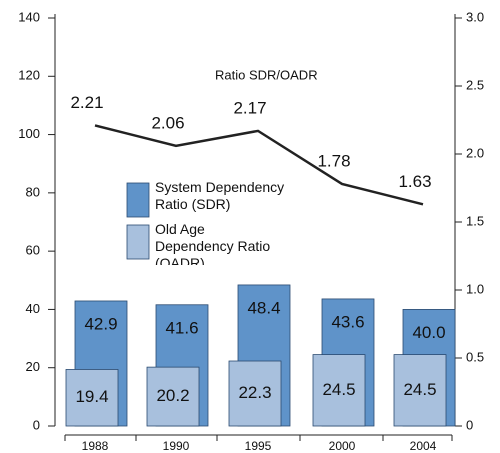 The width and height of the screenshot is (500, 453). Describe the element at coordinates (176, 446) in the screenshot. I see `x-tick-label: 1990` at that location.